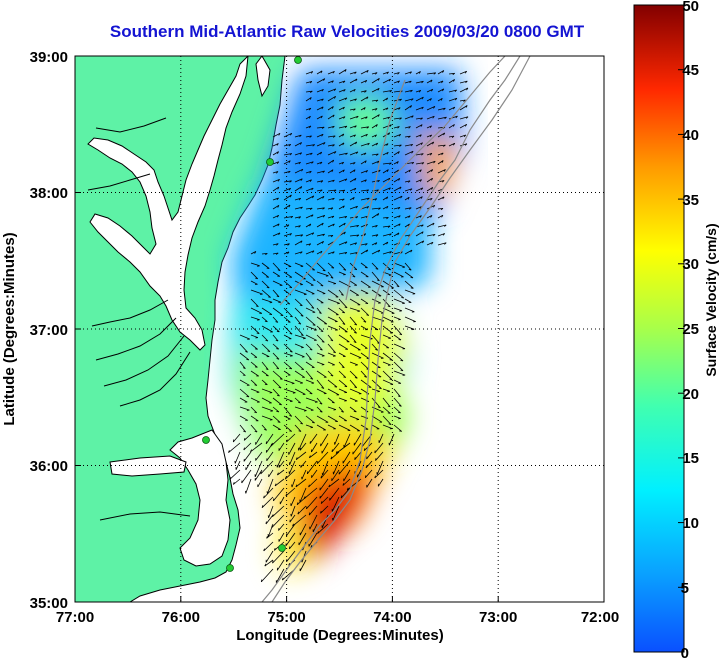 Image resolution: width=724 pixels, height=659 pixels. What do you see at coordinates (168, 203) in the screenshot?
I see `chesapeake-bay` at bounding box center [168, 203].